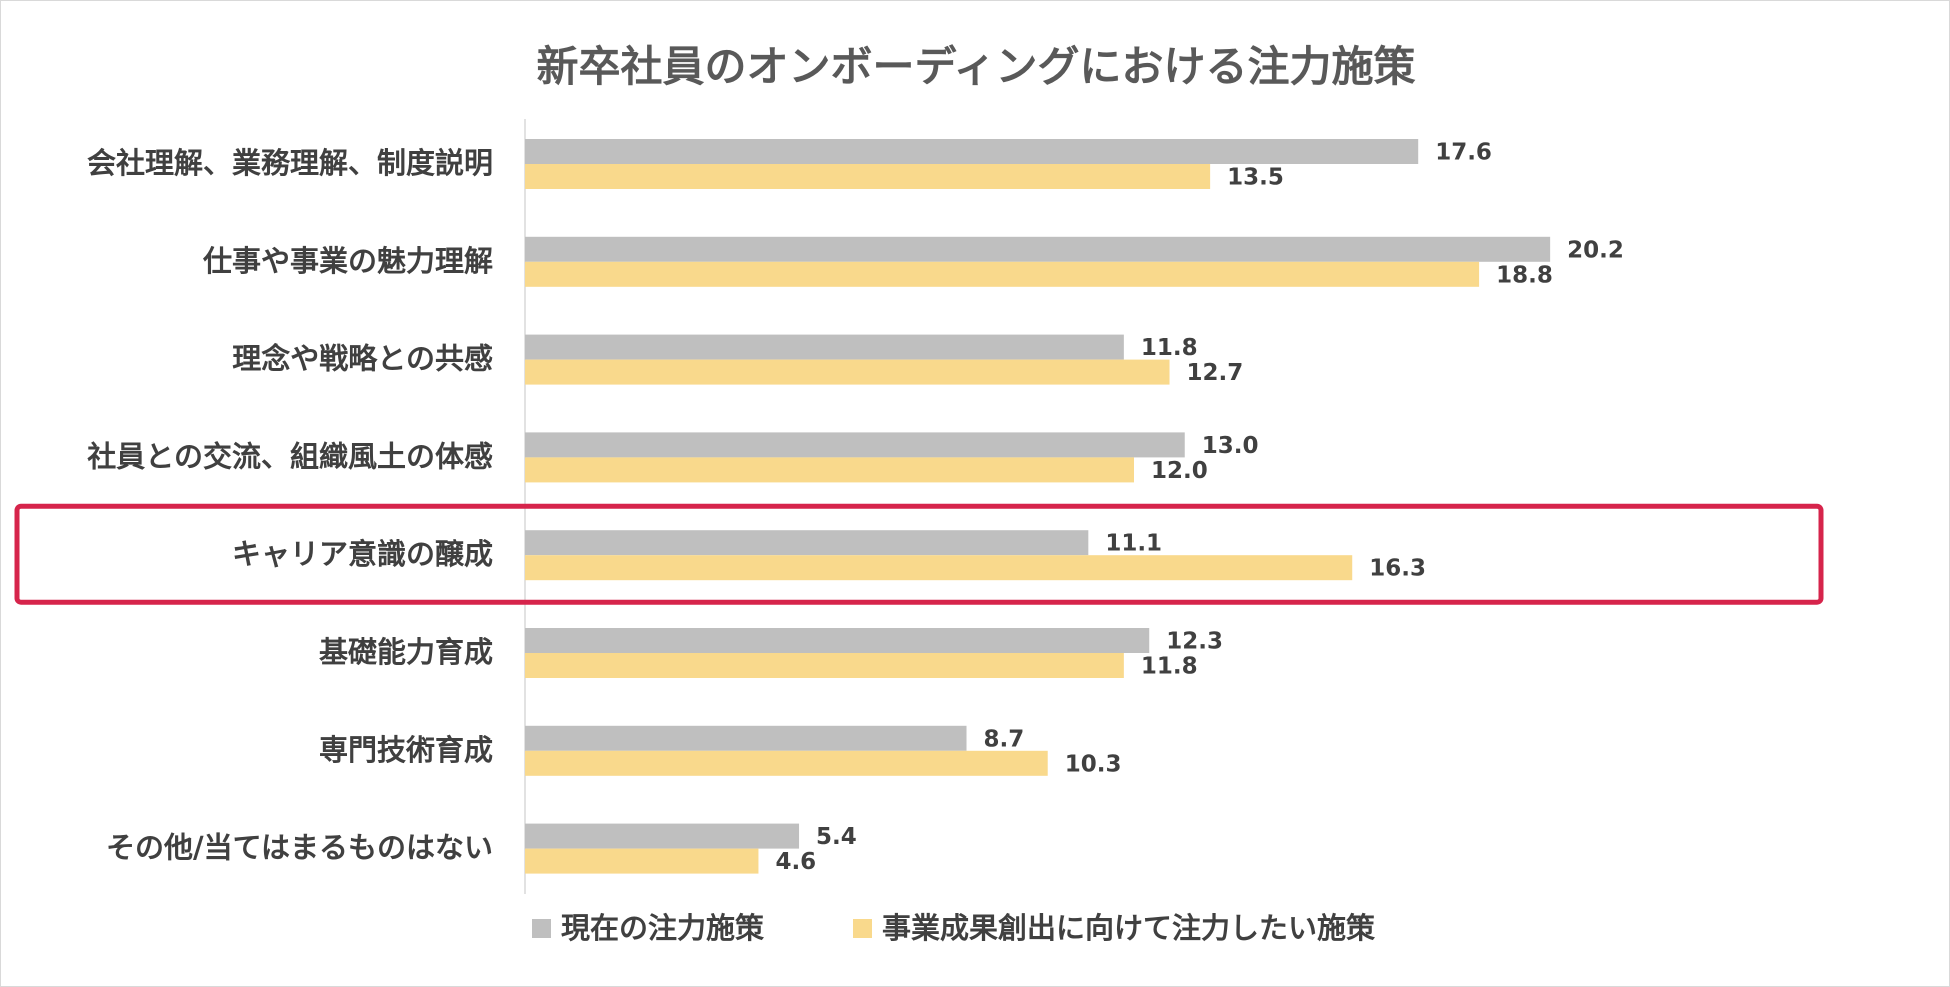 The height and width of the screenshot is (987, 1950). What do you see at coordinates (1230, 446) in the screenshot?
I see `data-label: 13.0` at bounding box center [1230, 446].